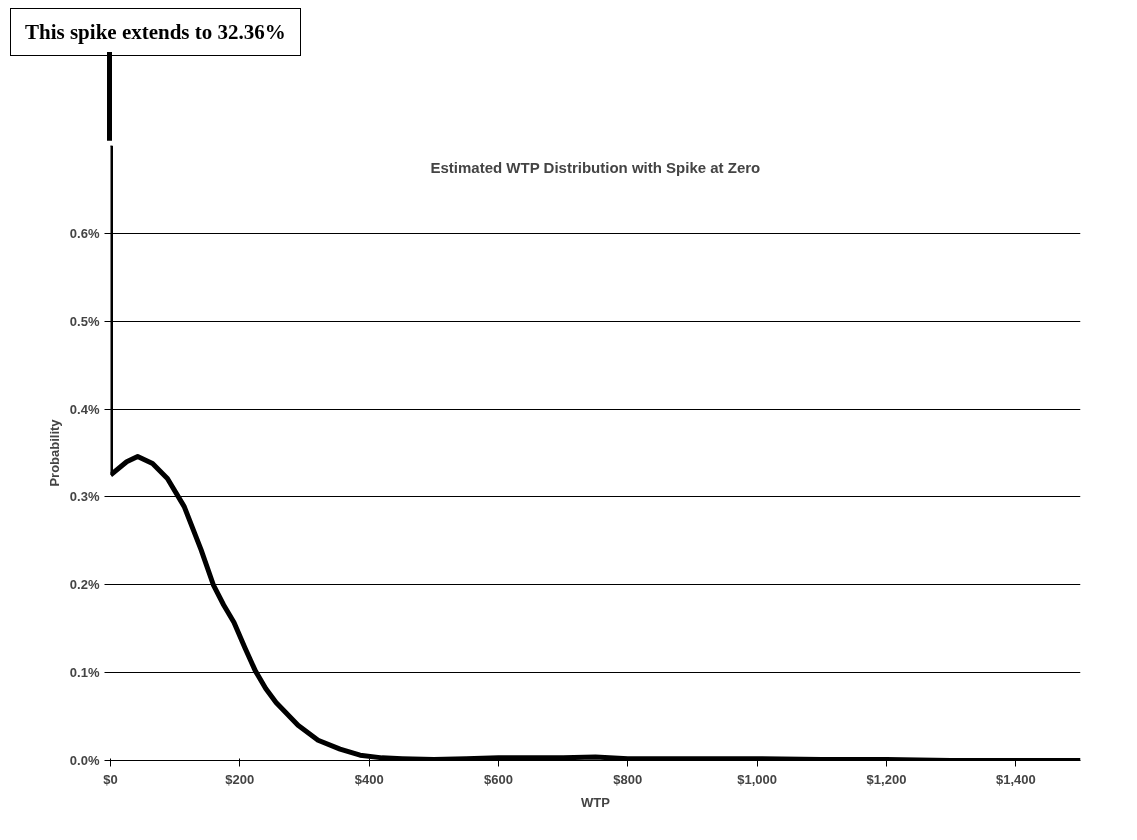 The image size is (1137, 840). Describe the element at coordinates (628, 779) in the screenshot. I see `x-tick-label: $800` at that location.